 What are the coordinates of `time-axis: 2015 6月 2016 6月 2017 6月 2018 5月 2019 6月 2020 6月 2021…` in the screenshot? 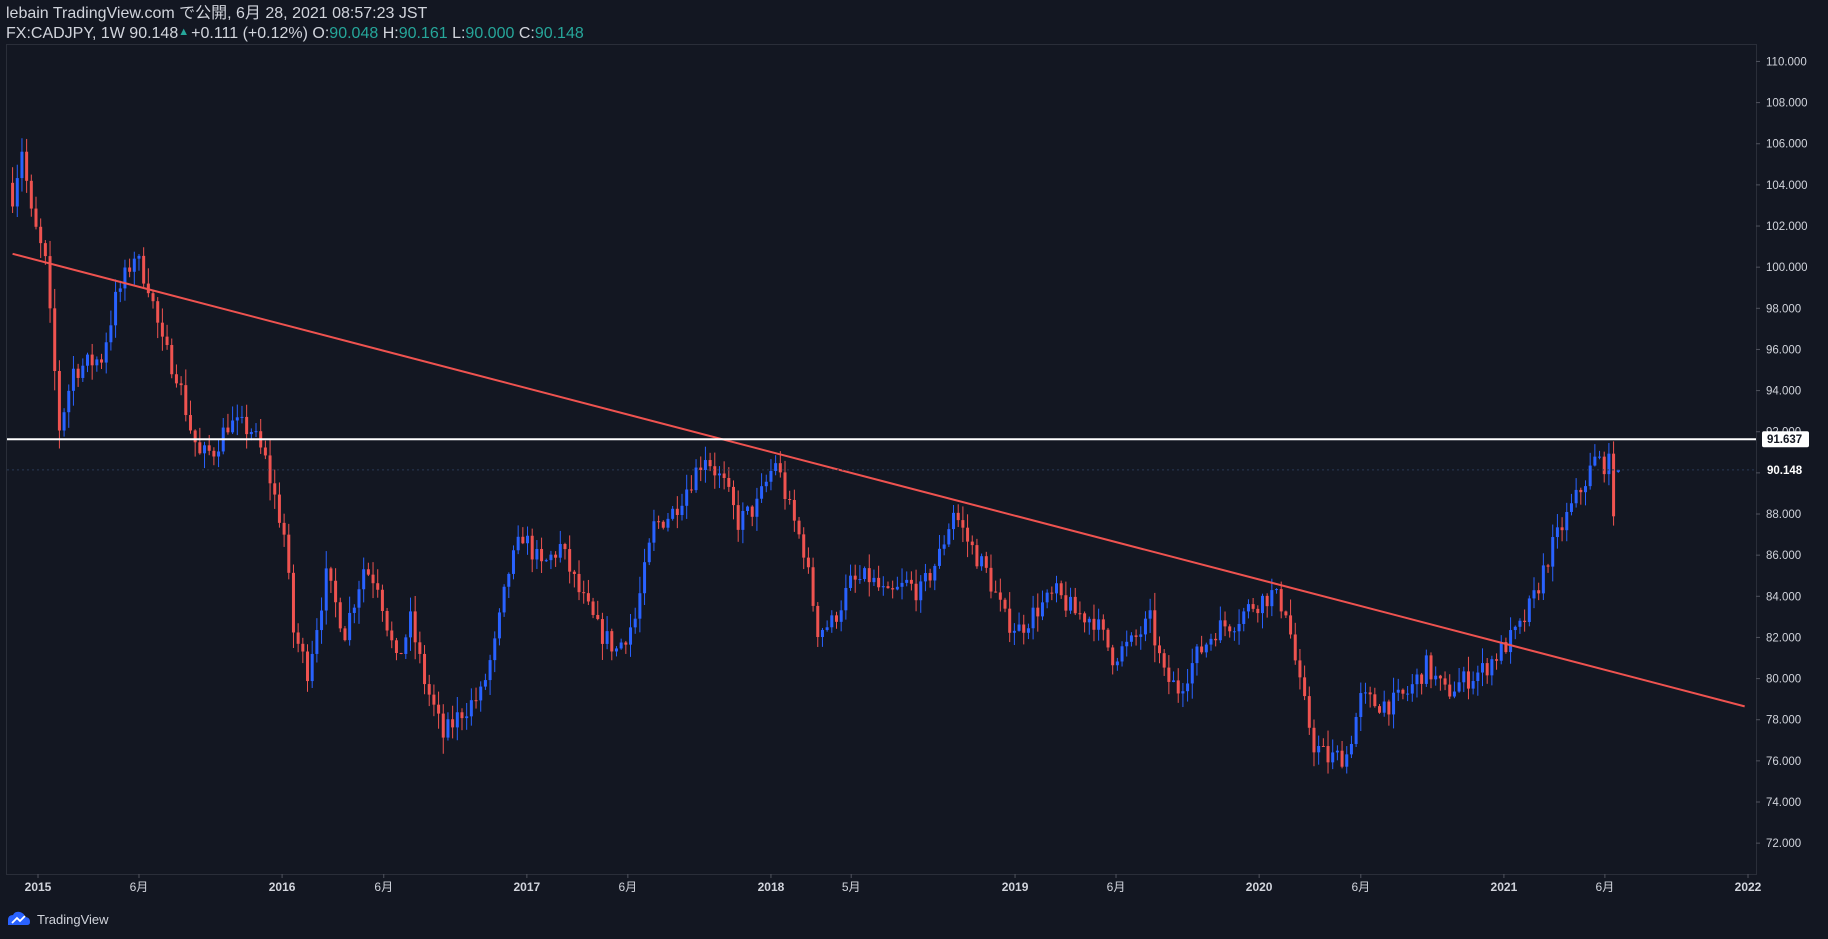 It's located at (893, 884).